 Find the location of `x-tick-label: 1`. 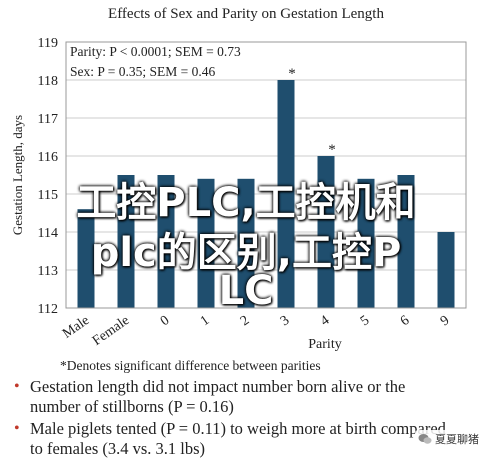

x-tick-label: 1 is located at coordinates (205, 321).